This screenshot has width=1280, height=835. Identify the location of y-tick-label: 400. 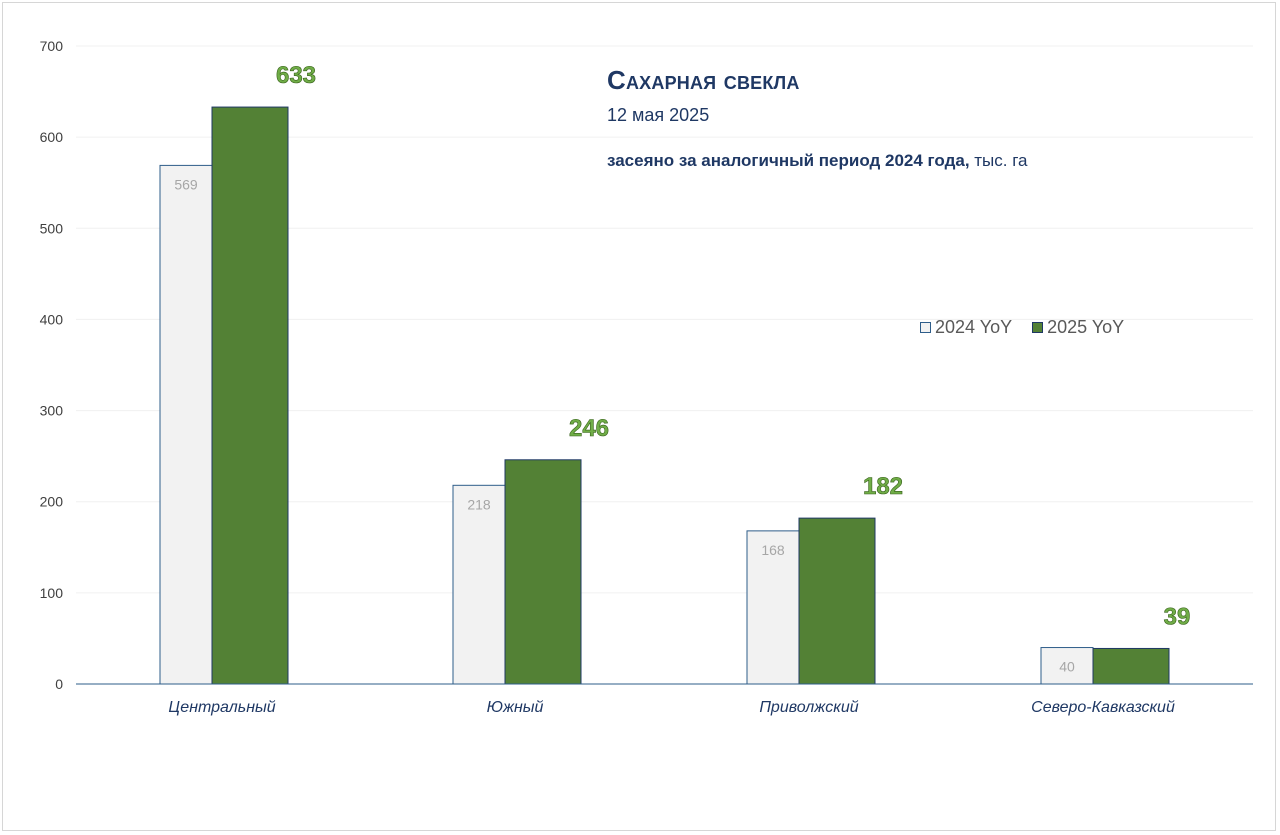
(52, 319).